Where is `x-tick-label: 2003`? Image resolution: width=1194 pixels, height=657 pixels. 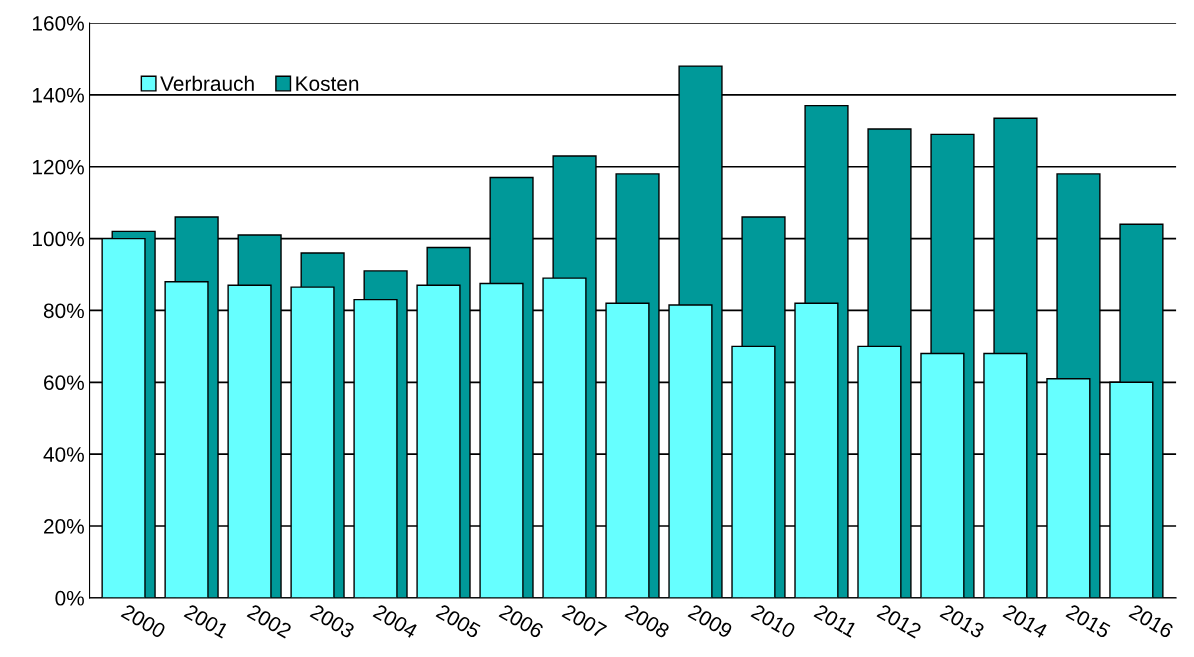 x-tick-label: 2003 is located at coordinates (332, 621).